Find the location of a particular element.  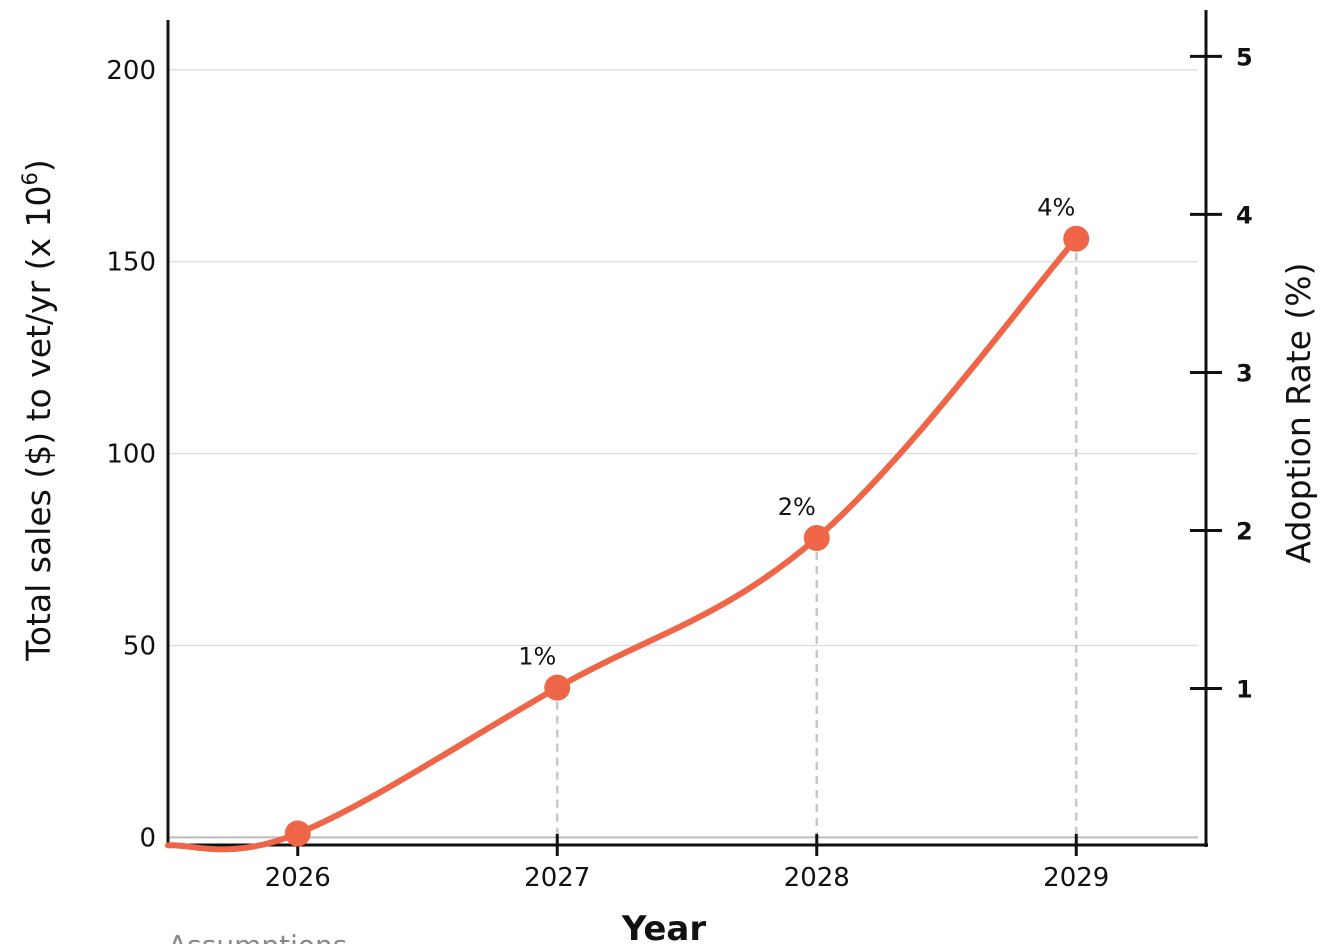

data-label-2027: 1% is located at coordinates (537, 657).